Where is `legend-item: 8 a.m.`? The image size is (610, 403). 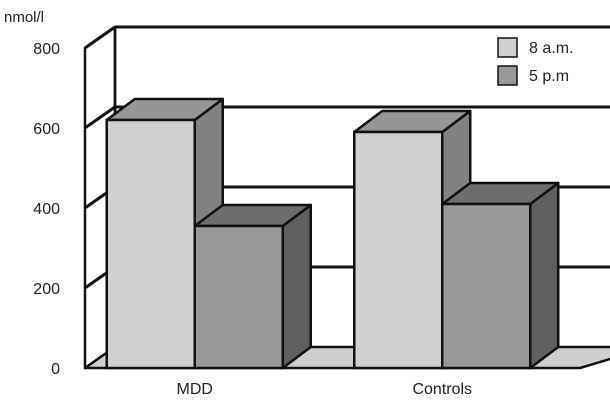
legend-item: 8 a.m. is located at coordinates (535, 47).